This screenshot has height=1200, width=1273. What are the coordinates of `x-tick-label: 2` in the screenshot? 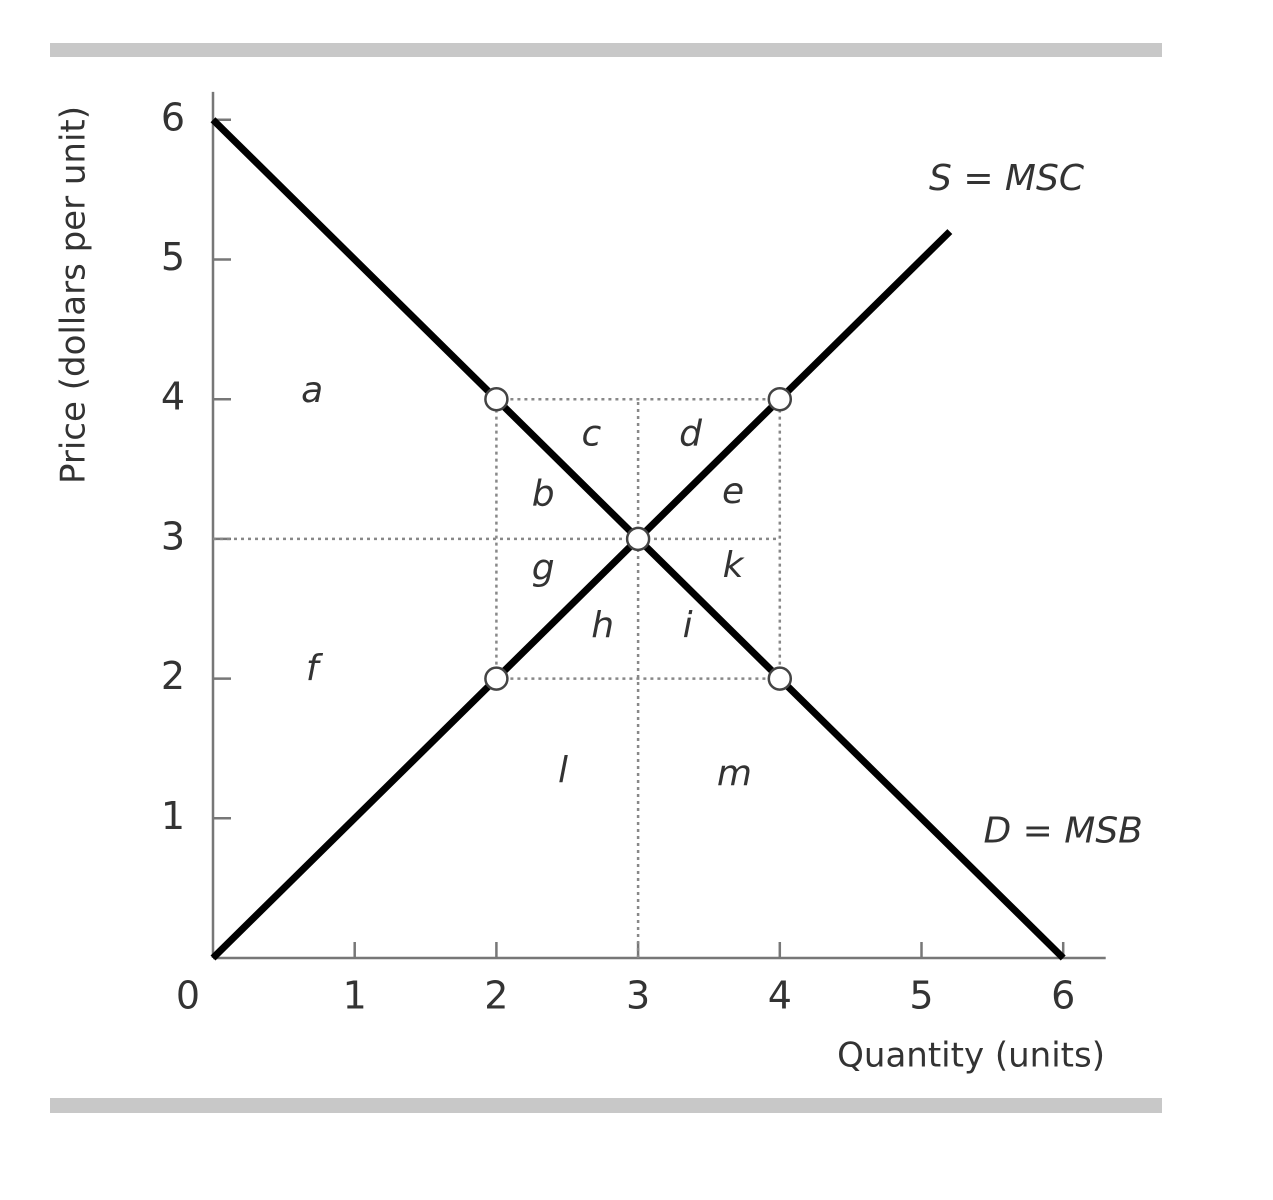 It's located at (496, 996).